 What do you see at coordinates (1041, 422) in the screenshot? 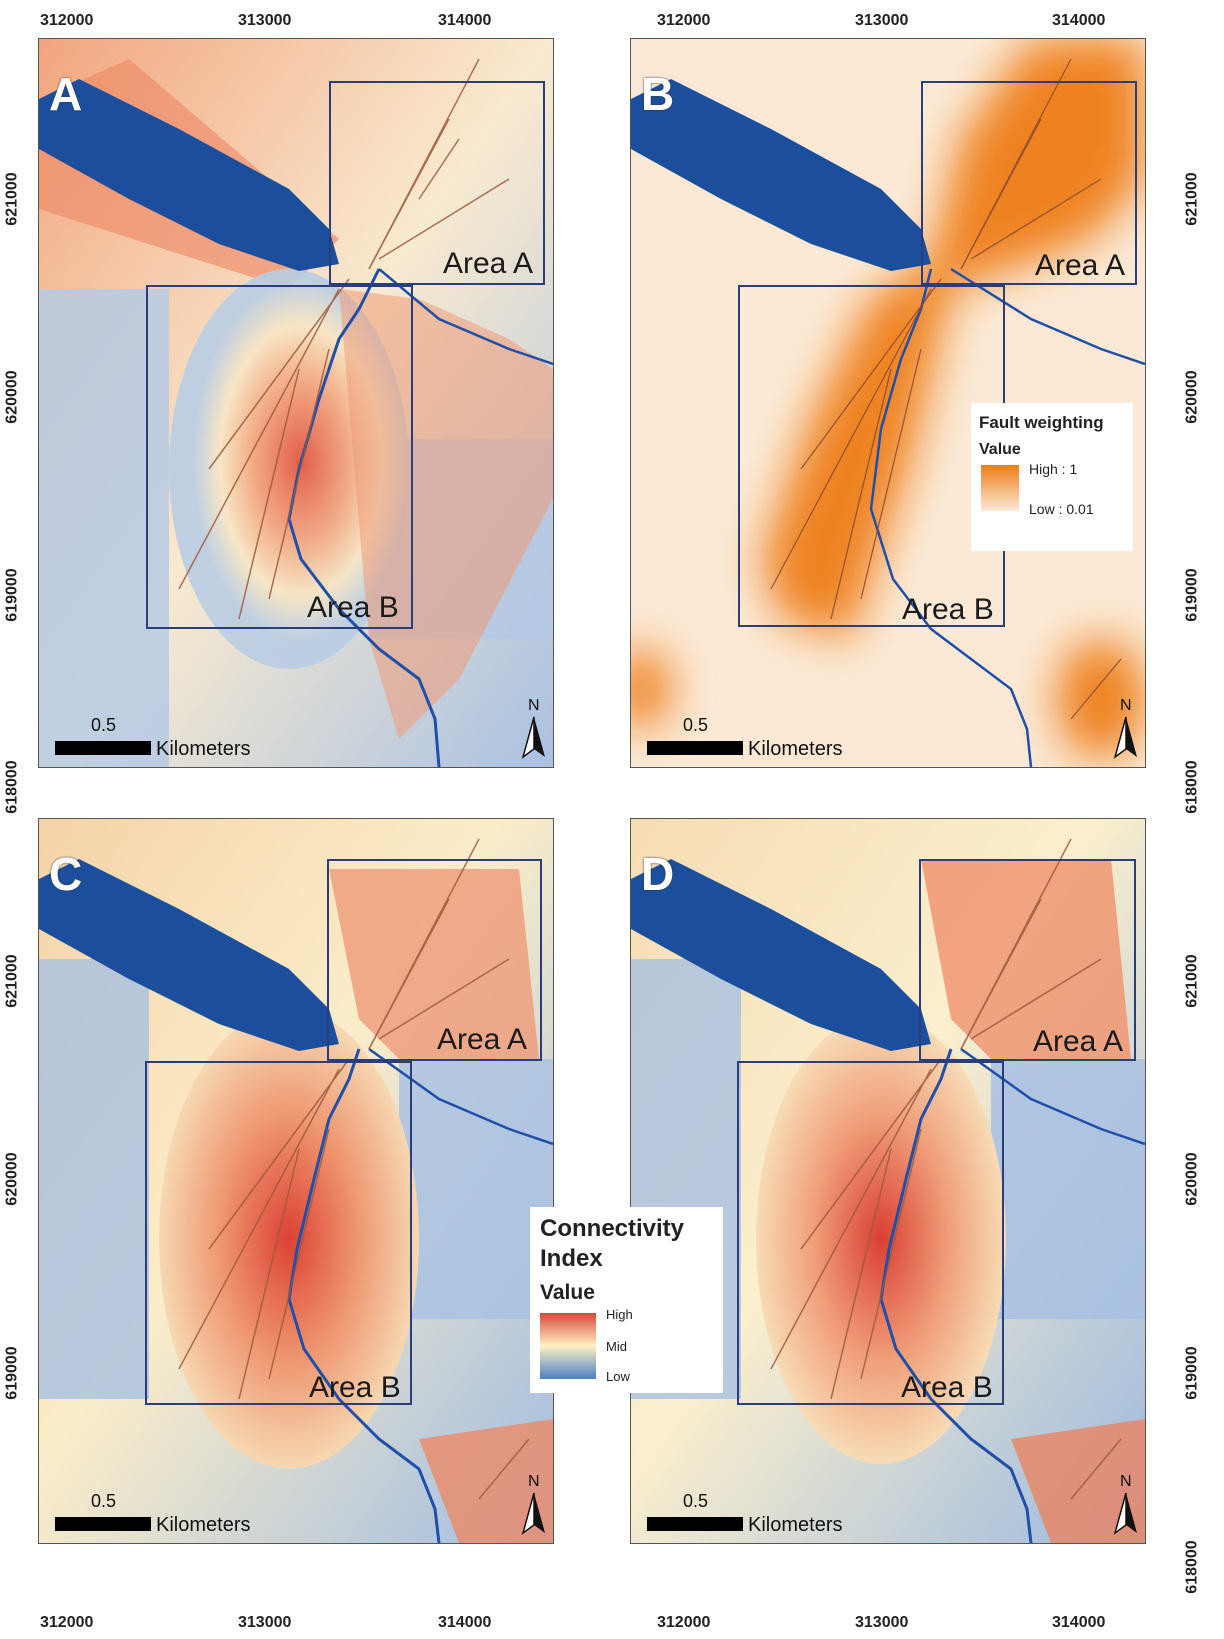
I see `legend-title: Fault weighting` at bounding box center [1041, 422].